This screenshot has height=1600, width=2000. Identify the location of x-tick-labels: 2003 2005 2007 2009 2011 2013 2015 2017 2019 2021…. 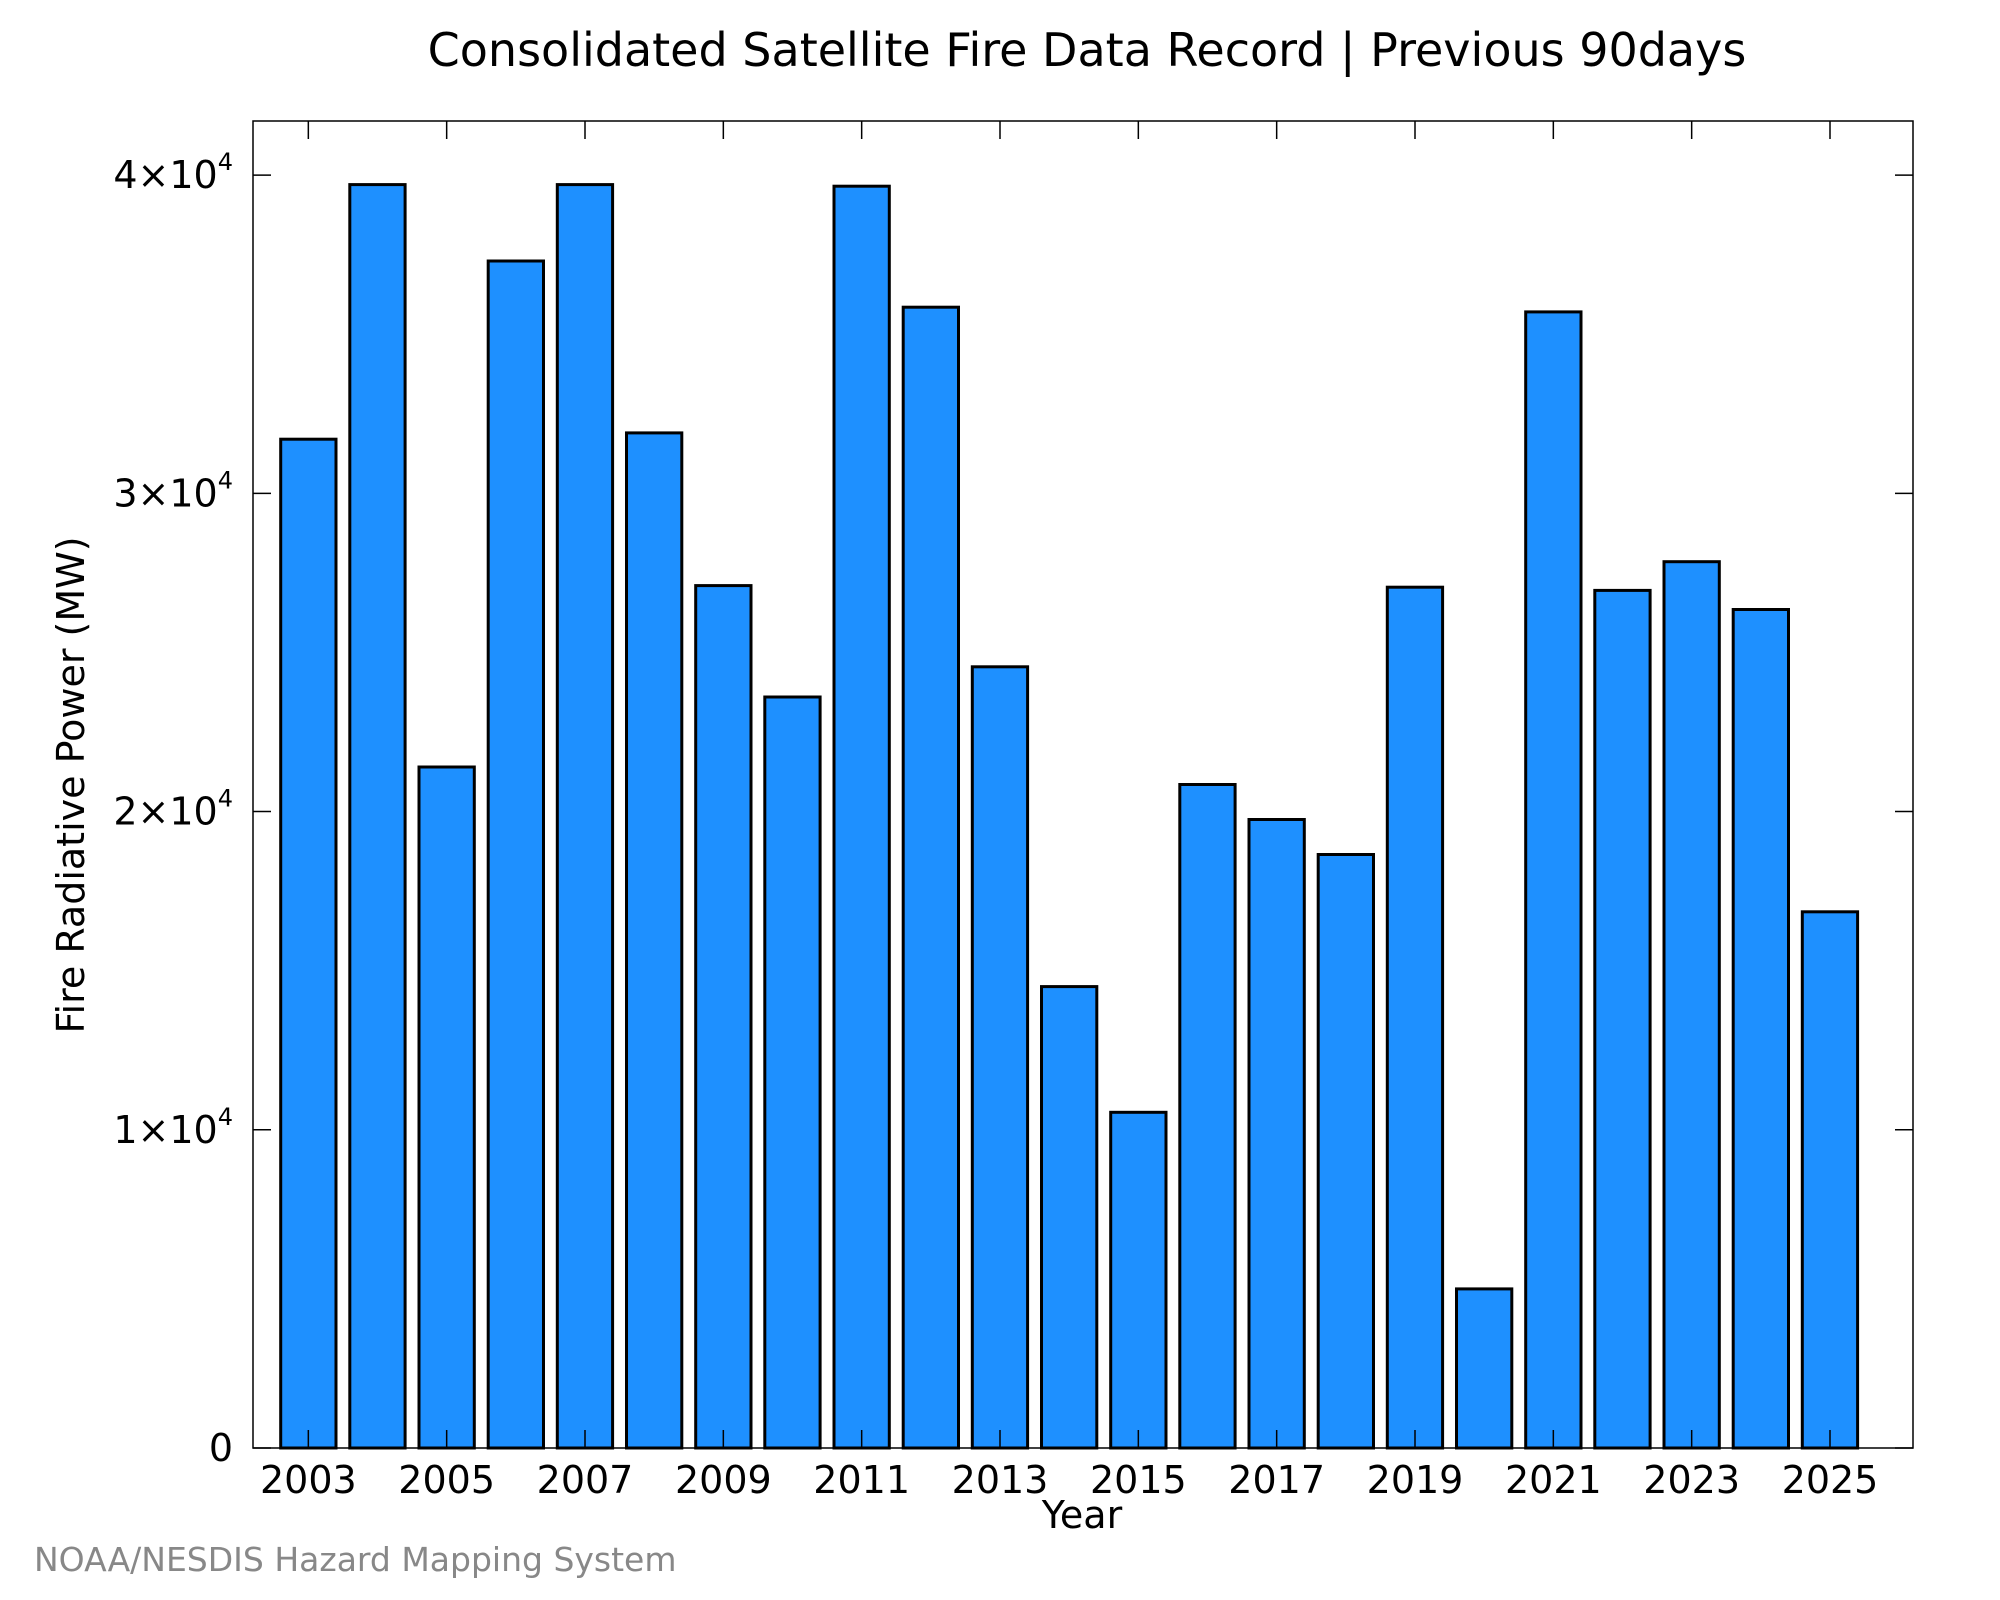
(1069, 1480).